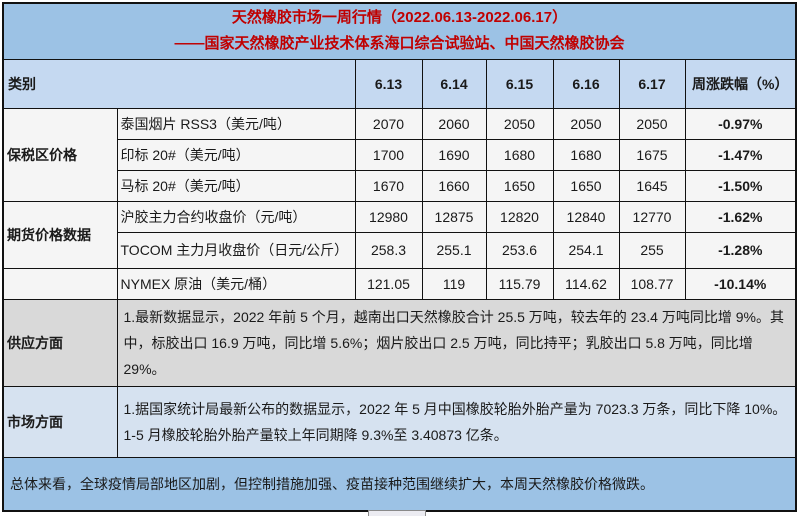 The height and width of the screenshot is (516, 800). Describe the element at coordinates (236, 123) in the screenshot. I see `item-label: 泰国烟片 RSS3（美元/吨）` at that location.